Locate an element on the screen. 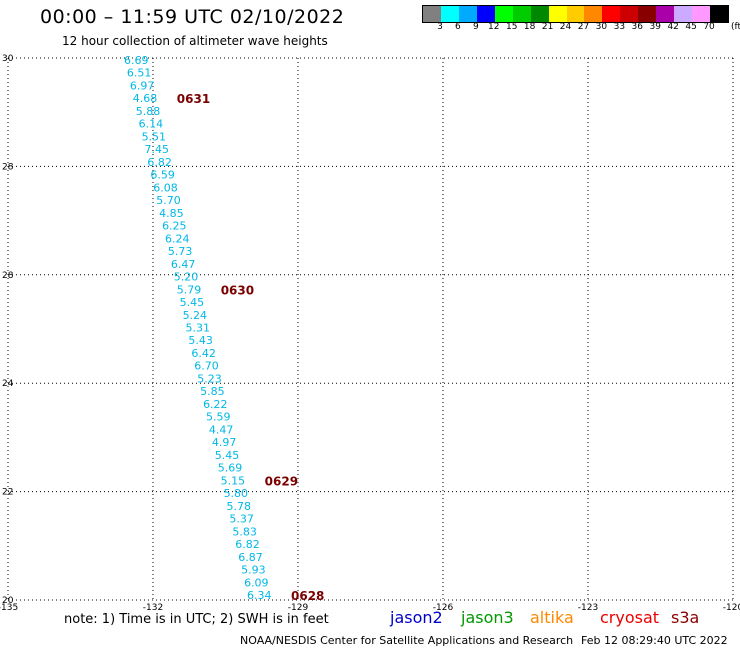 The image size is (740, 650). wave-height-value: 5.15 is located at coordinates (233, 480).